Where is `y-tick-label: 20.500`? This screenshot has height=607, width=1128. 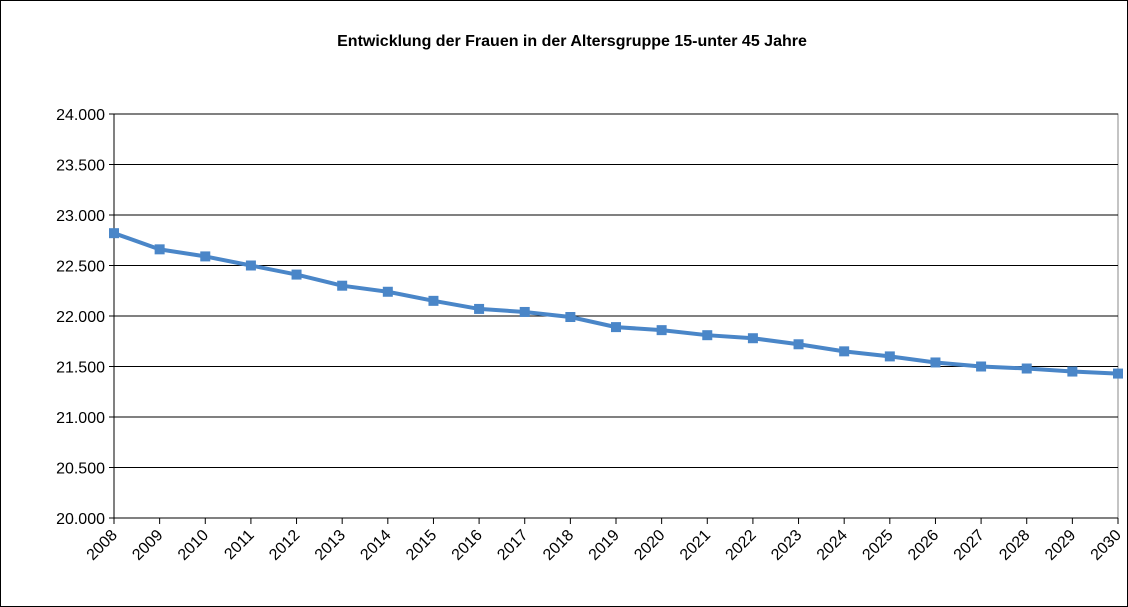 y-tick-label: 20.500 is located at coordinates (80, 469).